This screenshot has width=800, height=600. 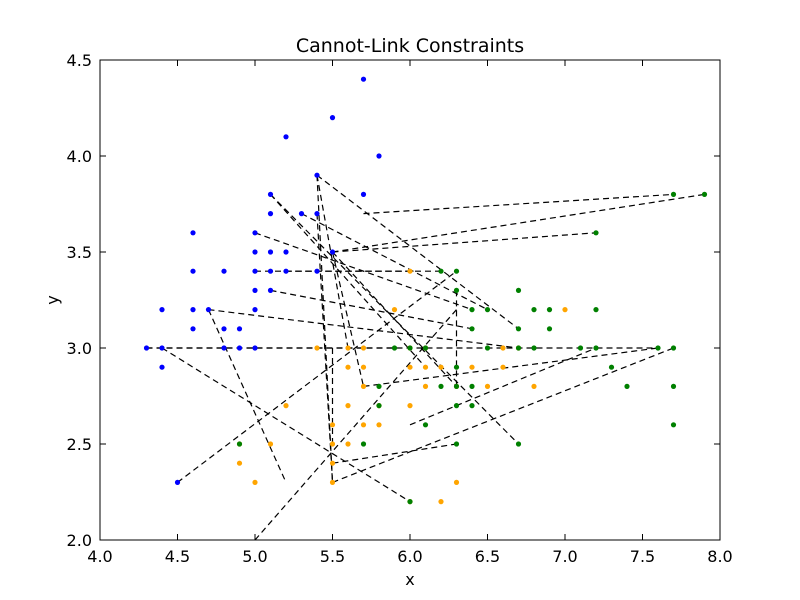 What do you see at coordinates (79, 252) in the screenshot?
I see `y-tick-label: 3.5` at bounding box center [79, 252].